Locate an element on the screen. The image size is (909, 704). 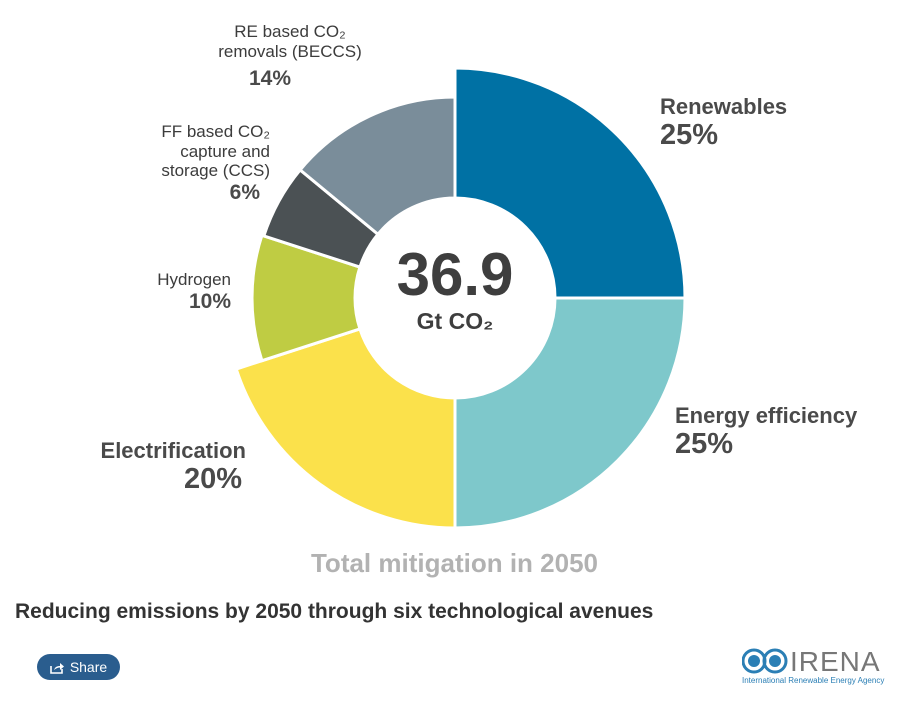
logo-name: IRENA is located at coordinates (835, 661).